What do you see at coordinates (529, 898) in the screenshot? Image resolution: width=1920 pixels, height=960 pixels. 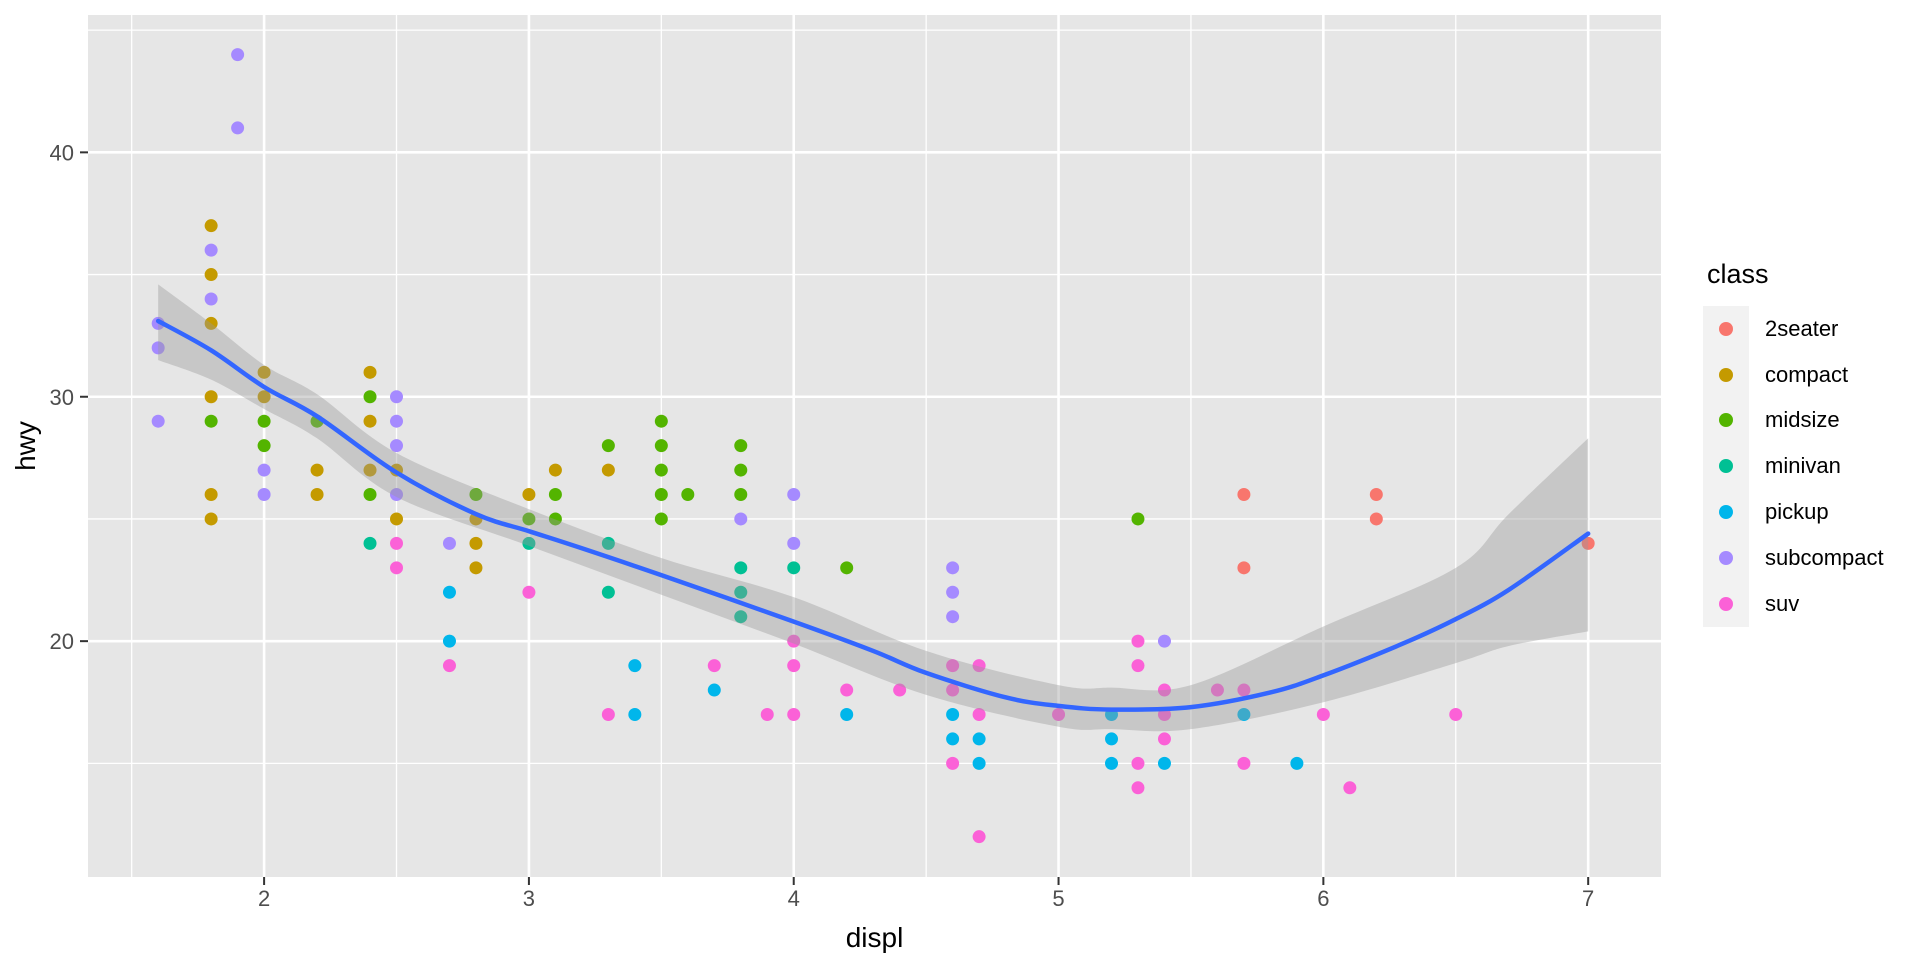 I see `x-tick-label: 3` at bounding box center [529, 898].